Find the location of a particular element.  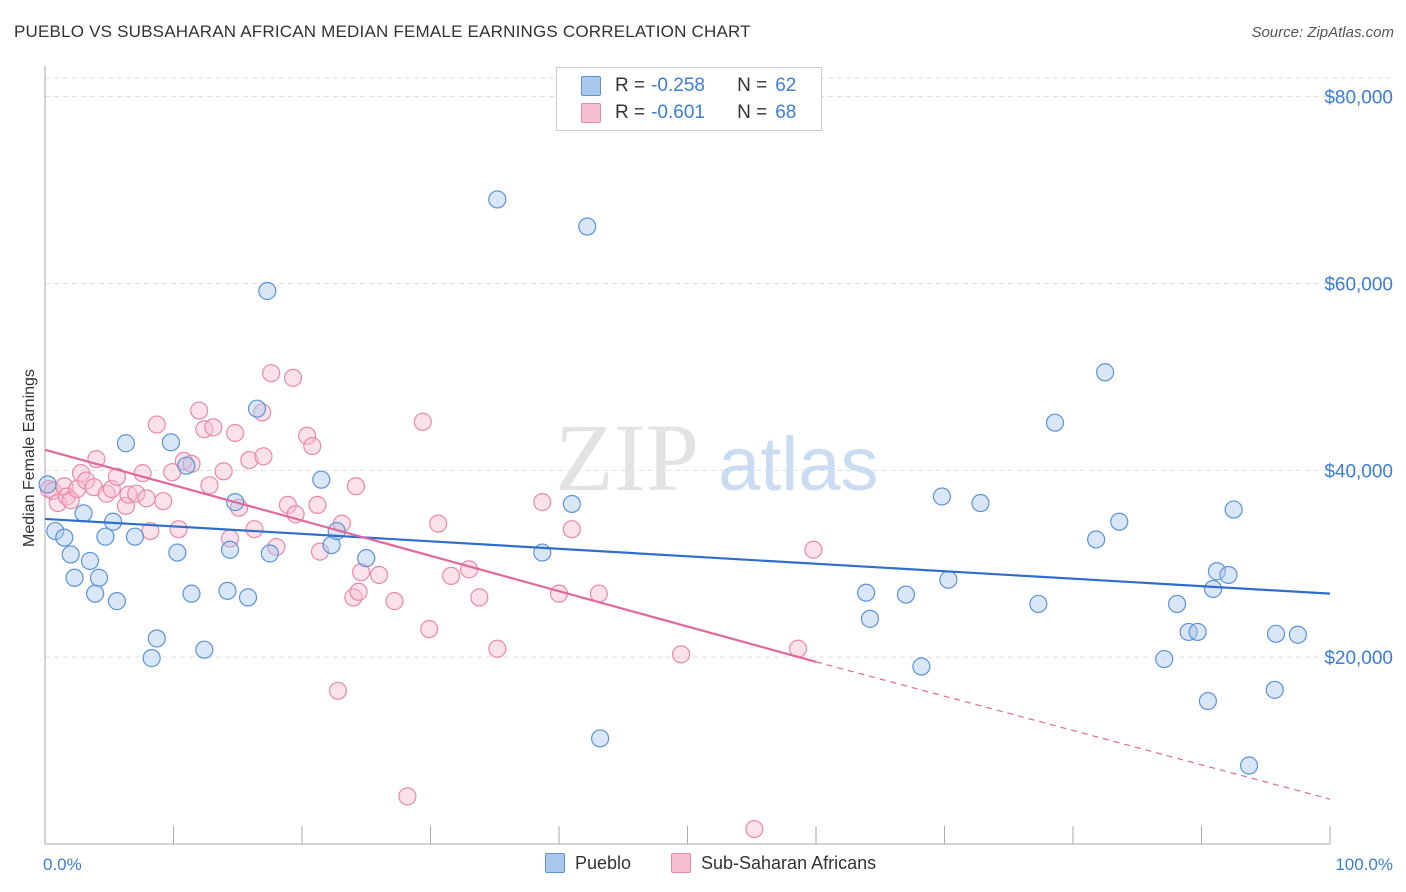

trend-line-subsaharan is located at coordinates (430, 555).